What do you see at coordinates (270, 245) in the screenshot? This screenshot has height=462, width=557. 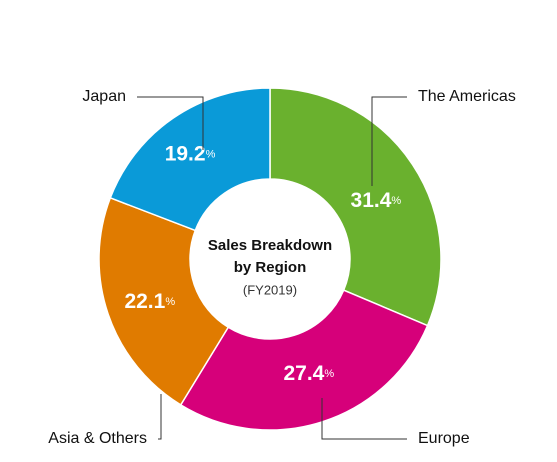 I see `chart-title: Sales Breakdown` at bounding box center [270, 245].